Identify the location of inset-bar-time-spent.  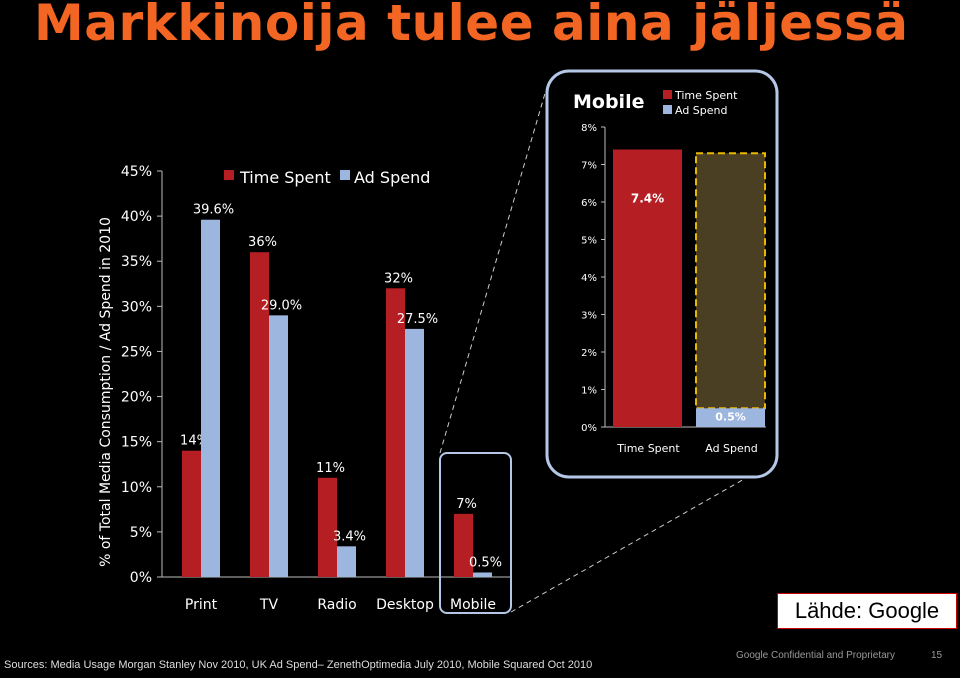
(647, 288).